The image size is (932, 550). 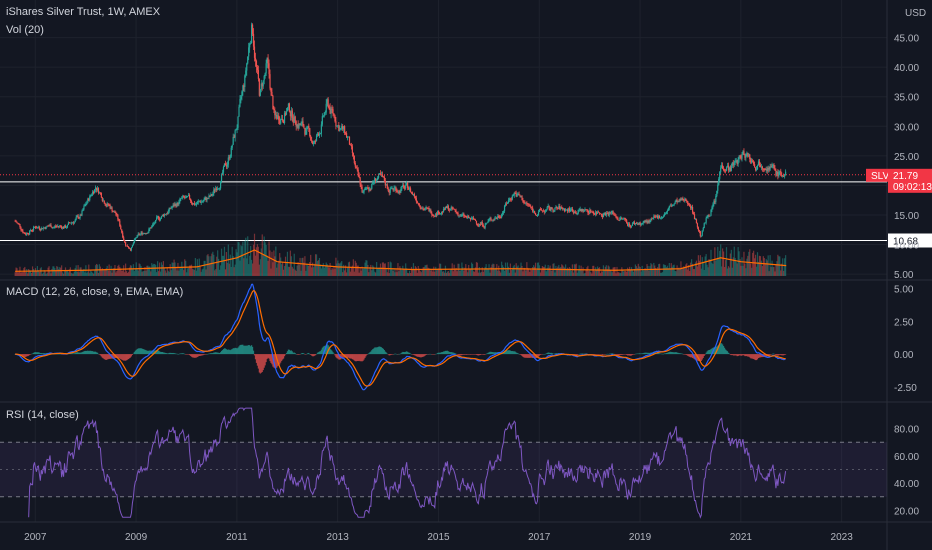 What do you see at coordinates (915, 13) in the screenshot?
I see `currency-label: USD` at bounding box center [915, 13].